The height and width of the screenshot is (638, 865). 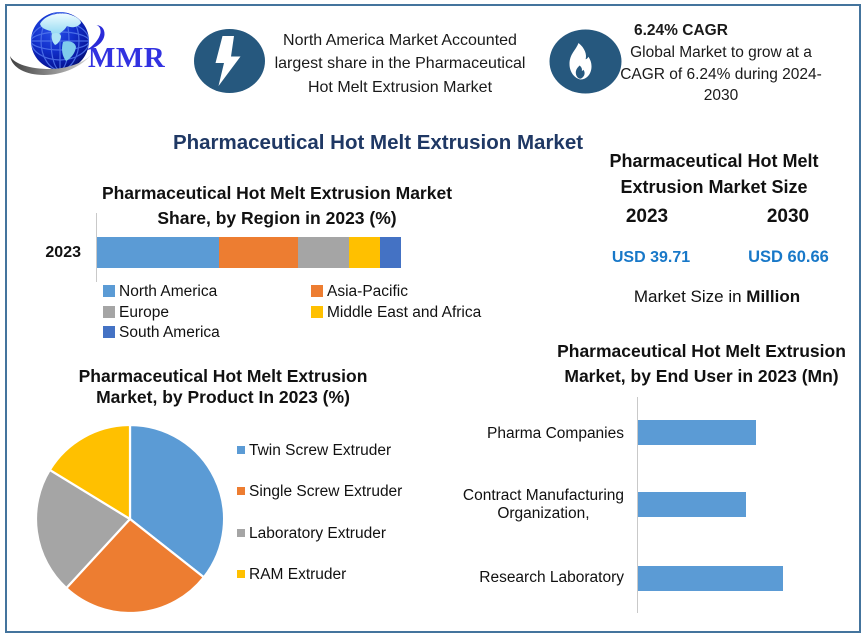 What do you see at coordinates (127, 58) in the screenshot?
I see `svg-text: MMR` at bounding box center [127, 58].